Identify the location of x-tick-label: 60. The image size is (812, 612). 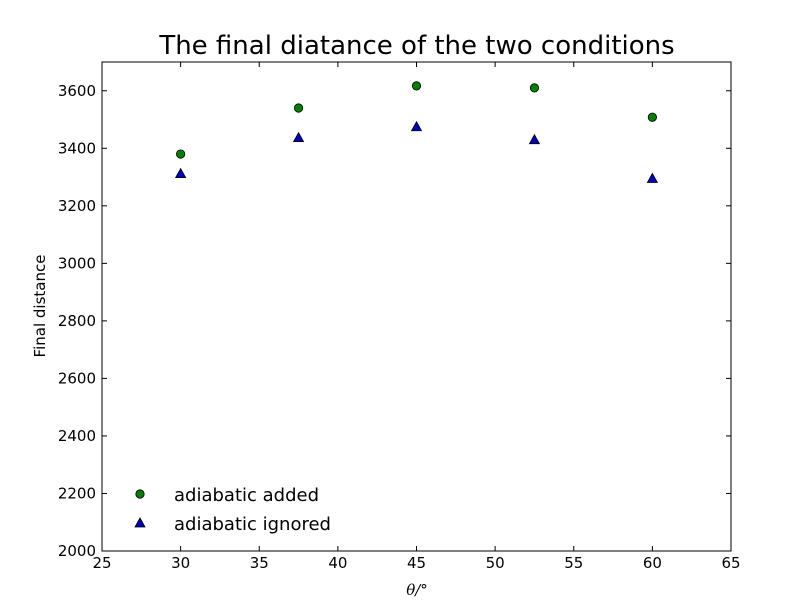
(652, 563).